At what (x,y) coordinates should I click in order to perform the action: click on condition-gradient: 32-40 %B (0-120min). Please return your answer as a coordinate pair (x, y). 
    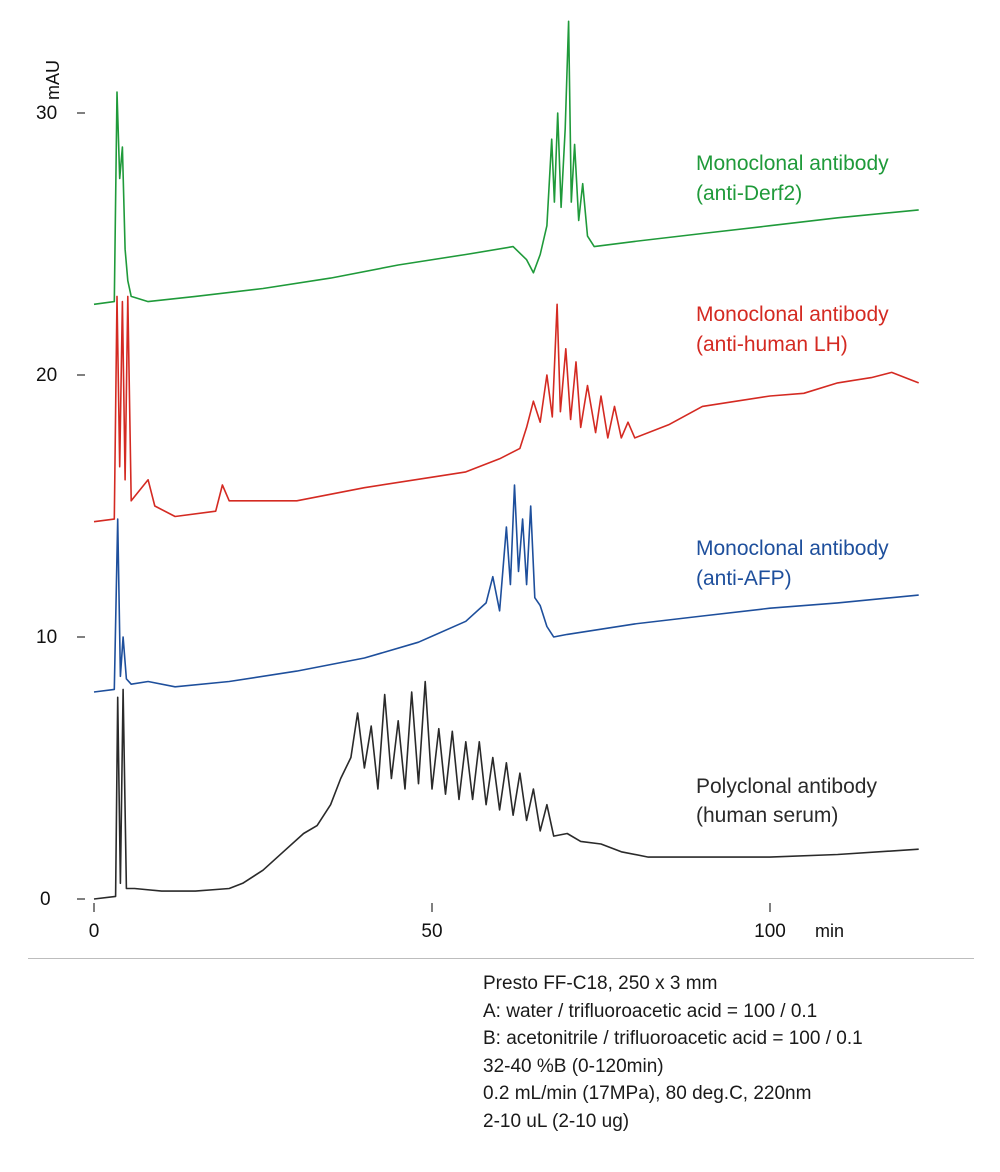
    Looking at the image, I should click on (573, 1066).